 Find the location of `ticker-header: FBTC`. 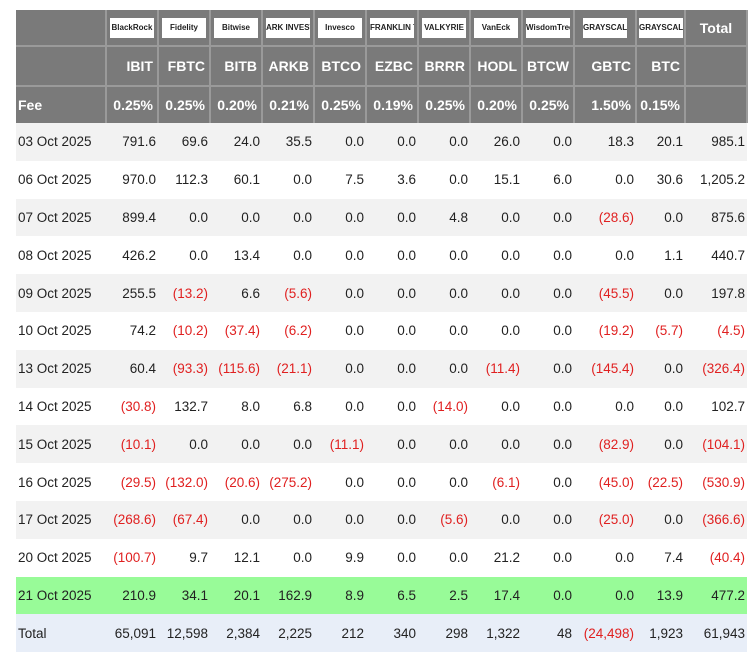

ticker-header: FBTC is located at coordinates (184, 66).